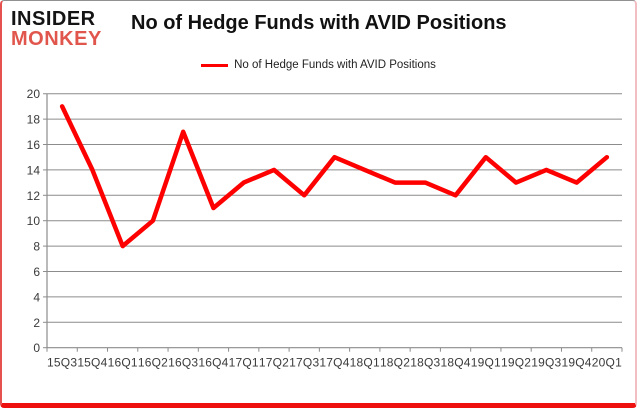 The image size is (637, 408). Describe the element at coordinates (335, 65) in the screenshot. I see `legend-label: No of Hedge Funds with AVID Positions` at that location.